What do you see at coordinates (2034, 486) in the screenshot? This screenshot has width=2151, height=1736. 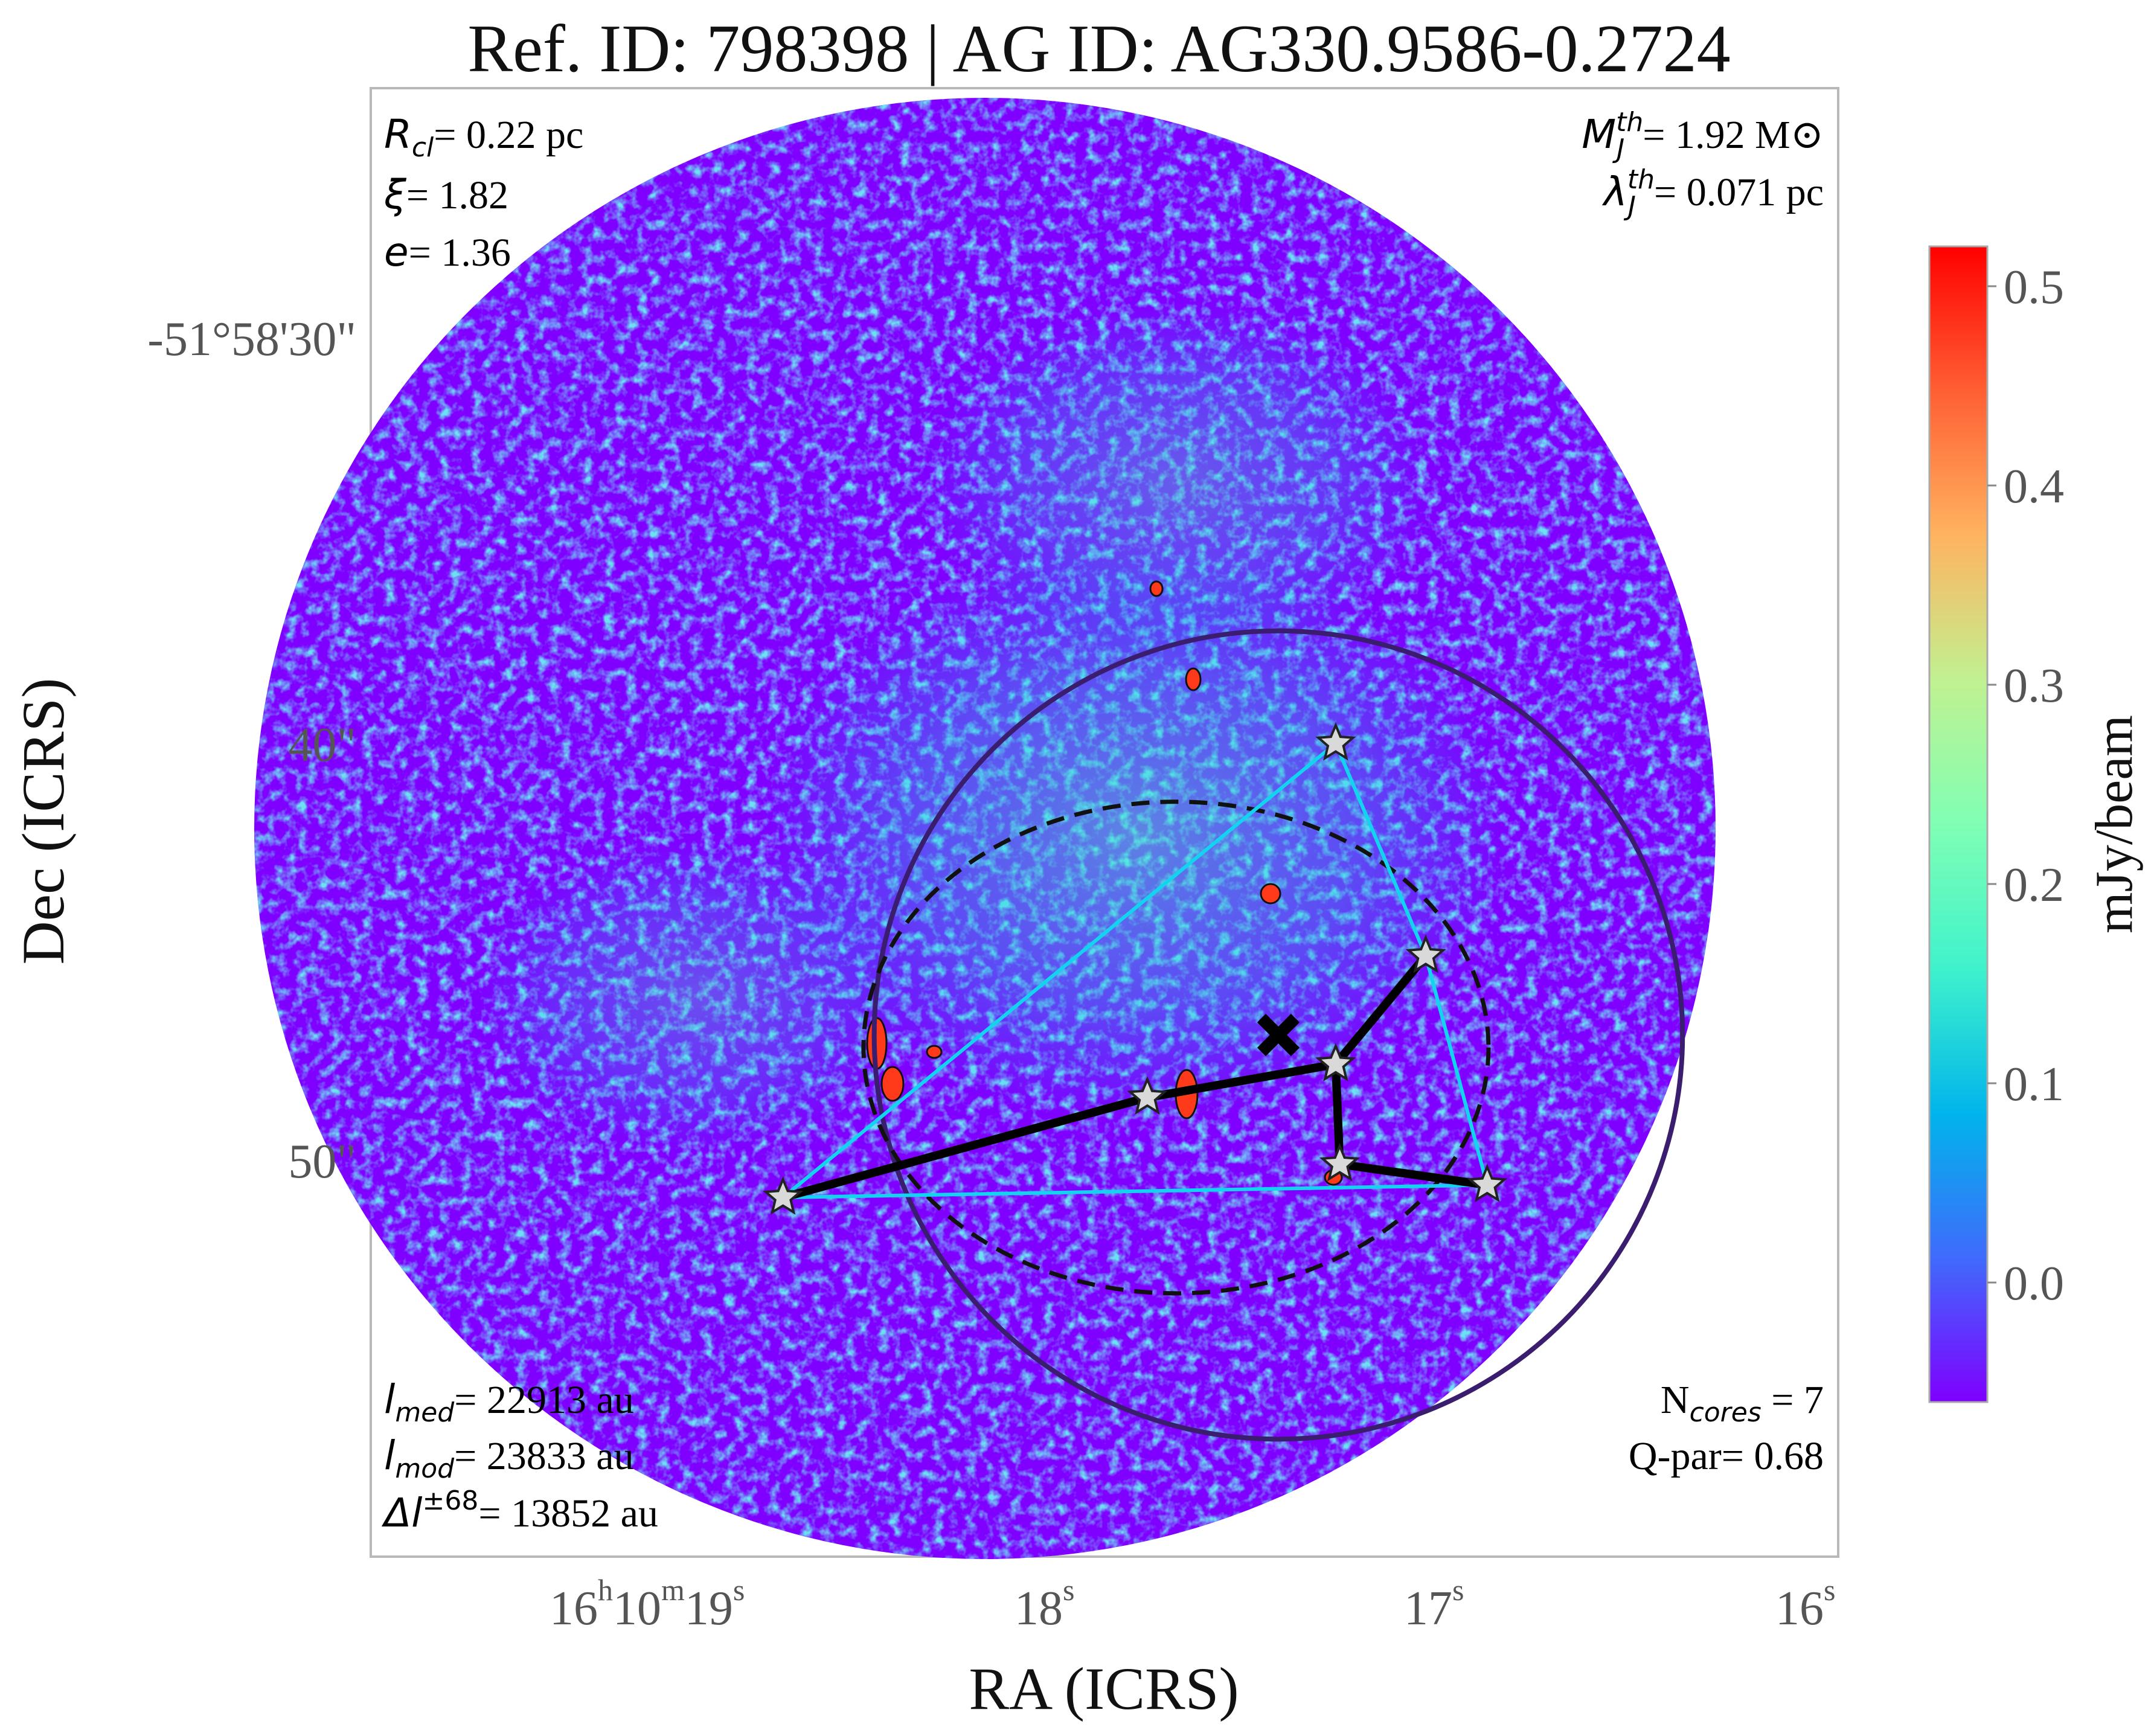 I see `colorbar-tick-label: 0.4` at bounding box center [2034, 486].